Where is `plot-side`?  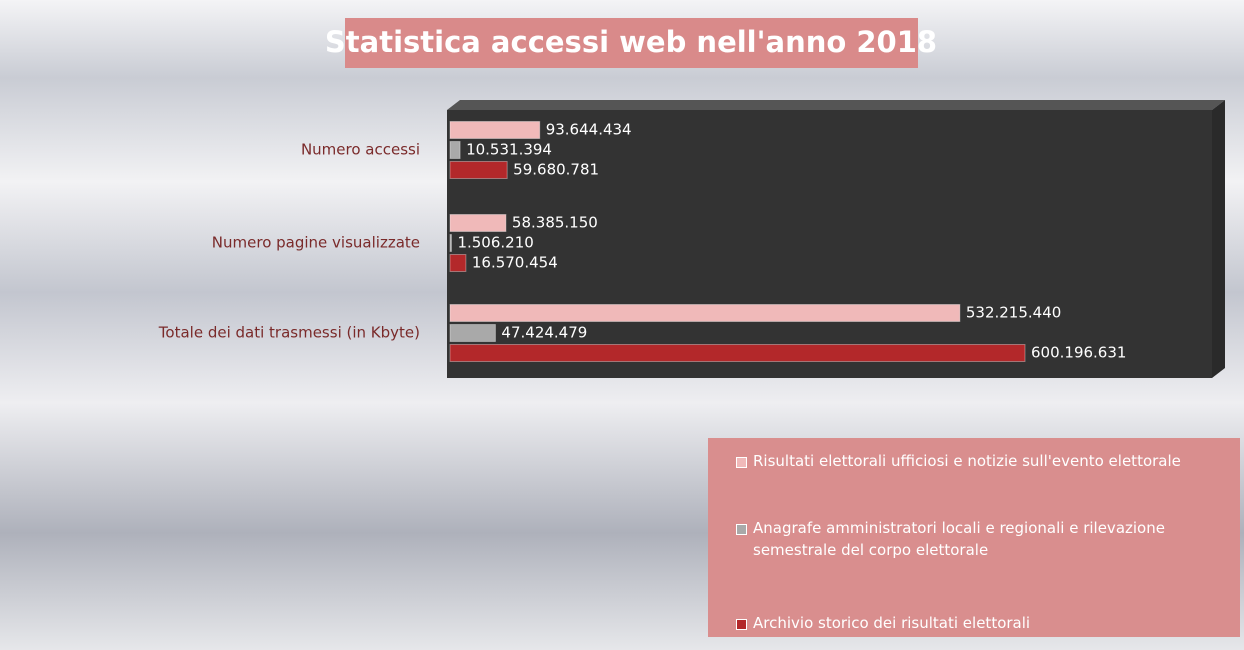
plot-side is located at coordinates (1218, 239).